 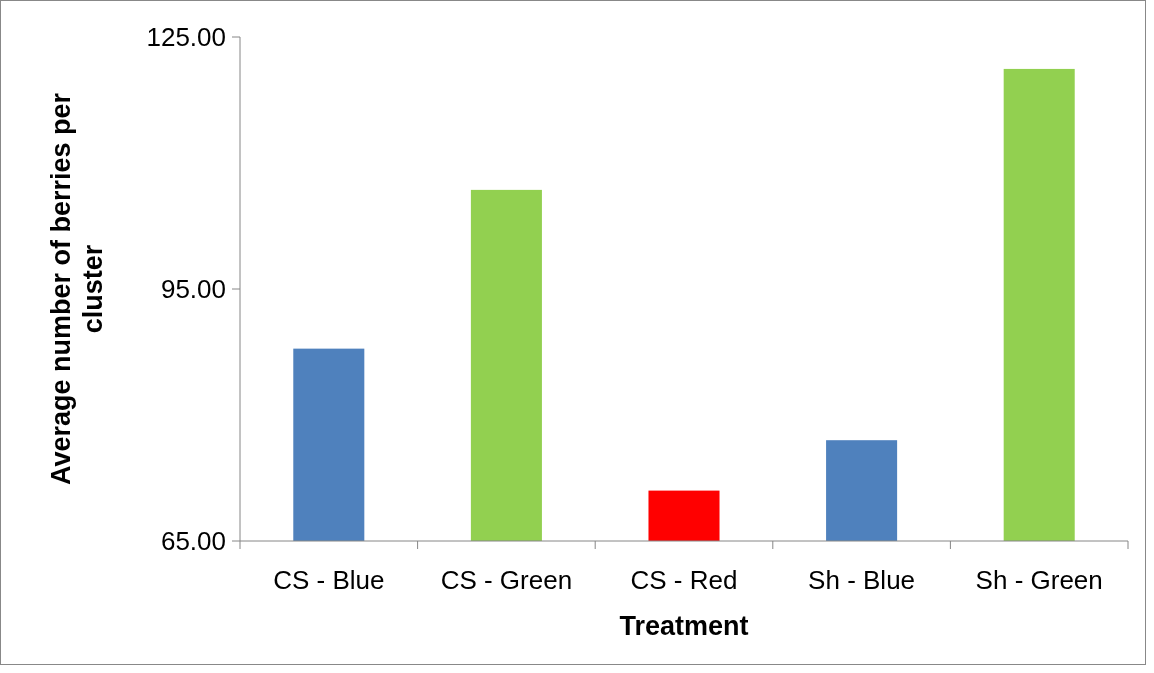 I want to click on x-axis-title: Treatment, so click(x=684, y=626).